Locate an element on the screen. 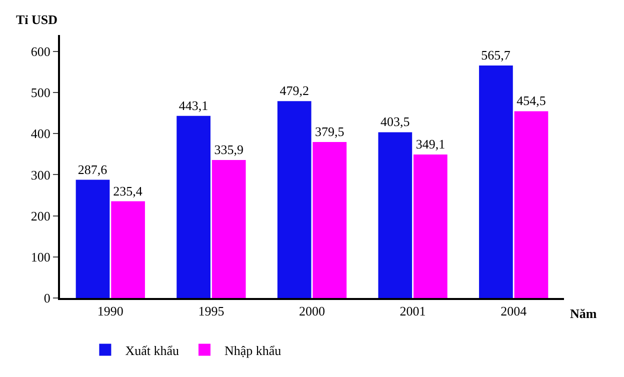 The image size is (624, 377). y-tick-label: 100 is located at coordinates (40, 256).